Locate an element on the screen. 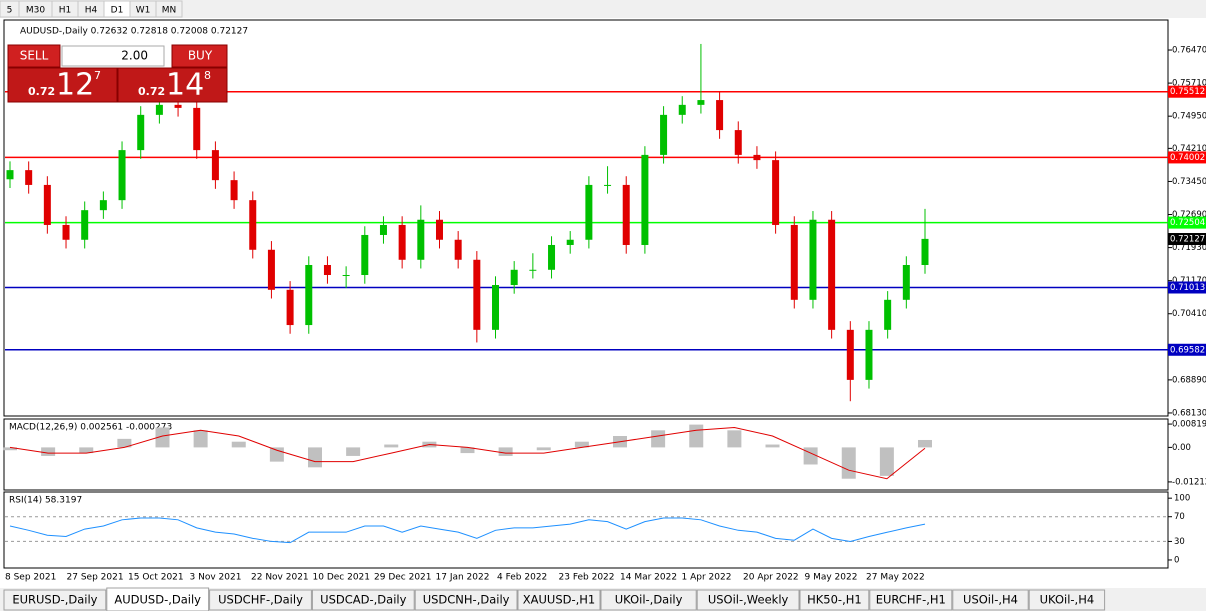 The height and width of the screenshot is (615, 1206). level-price-label: 0.74002 is located at coordinates (1187, 158).